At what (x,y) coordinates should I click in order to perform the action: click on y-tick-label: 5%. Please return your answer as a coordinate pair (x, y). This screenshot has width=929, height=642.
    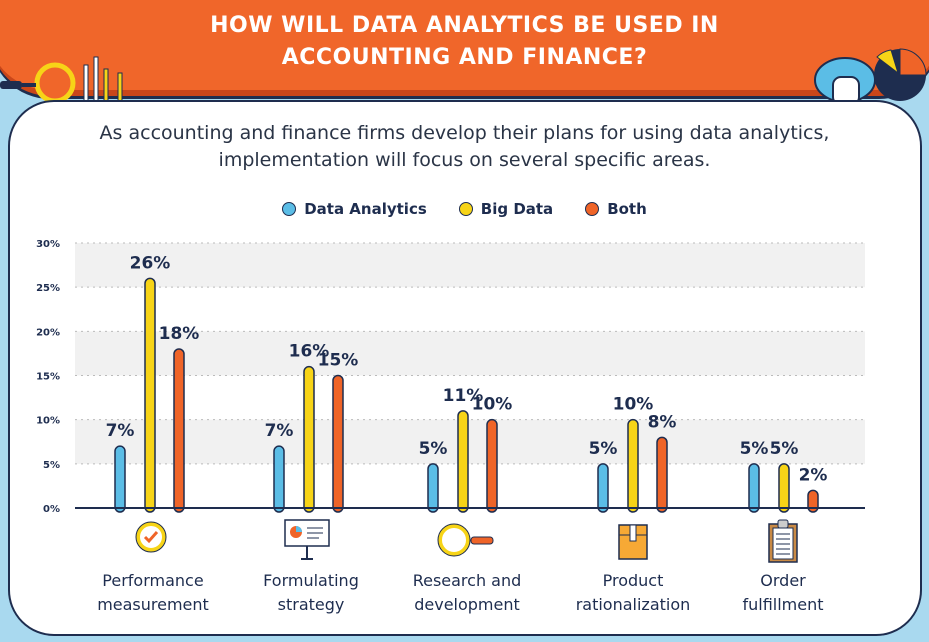
    Looking at the image, I should click on (51, 465).